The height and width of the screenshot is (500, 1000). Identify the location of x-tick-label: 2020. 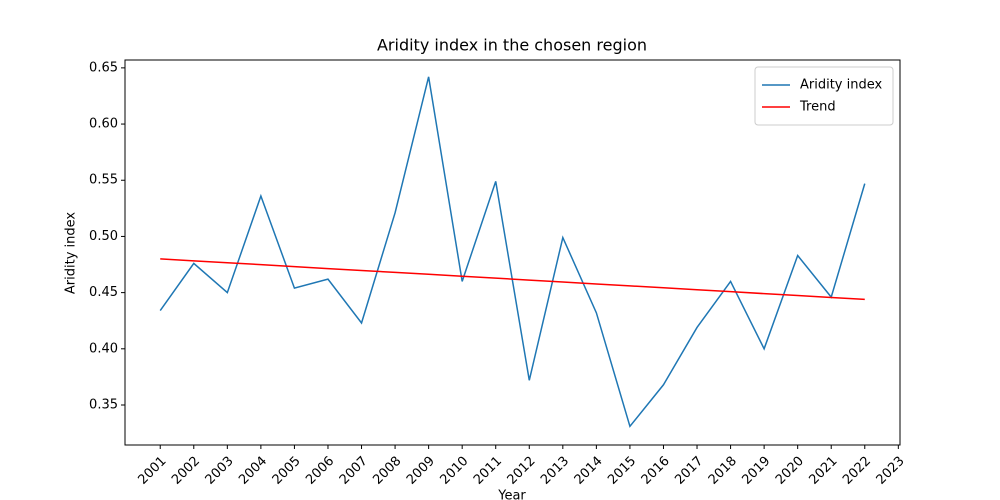
(790, 471).